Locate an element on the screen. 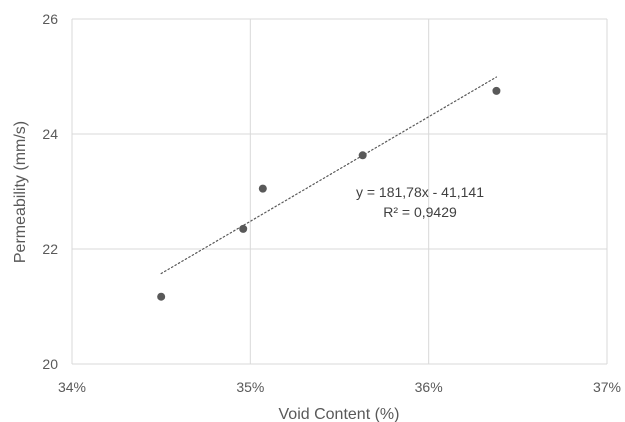  x-axis-title: Void Content (%) is located at coordinates (339, 414).